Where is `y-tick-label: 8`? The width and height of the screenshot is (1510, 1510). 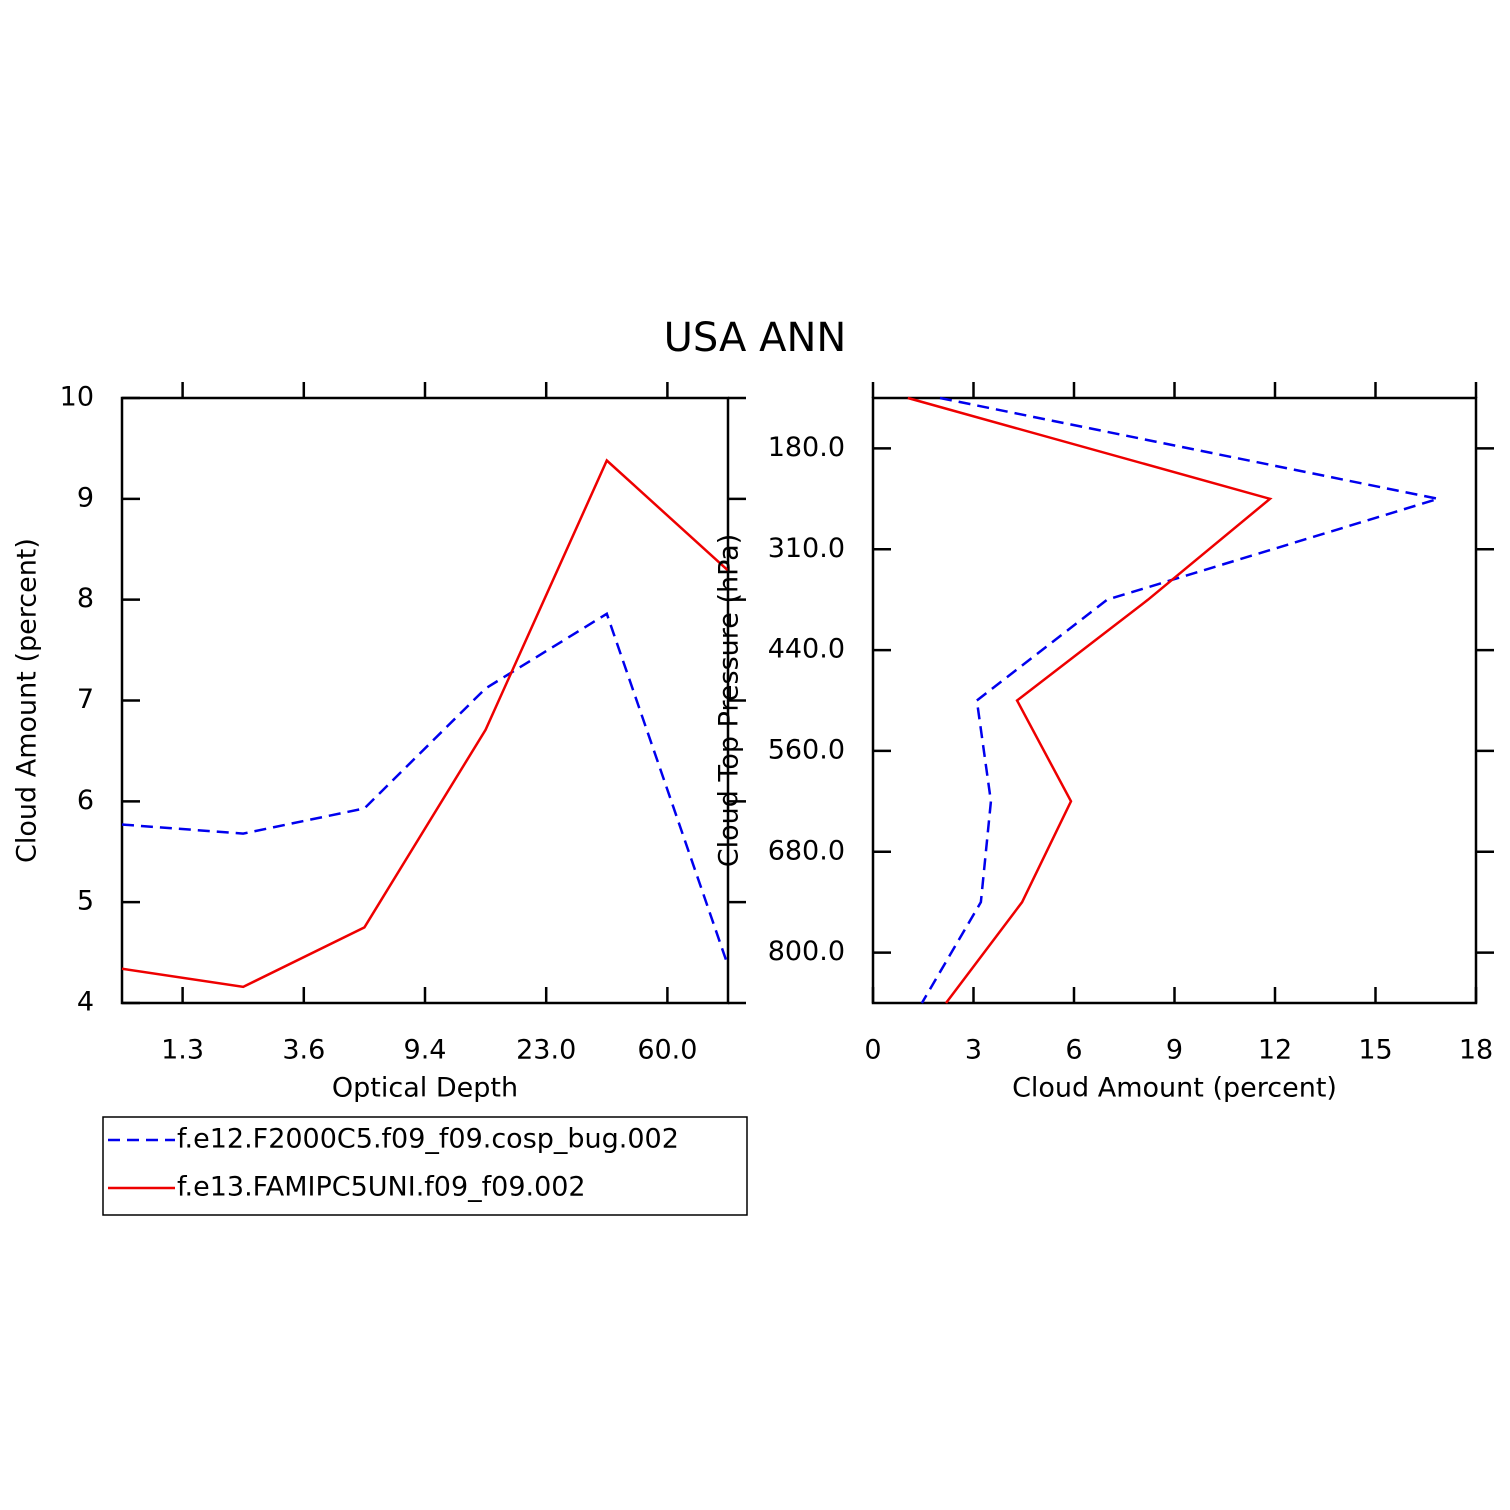 y-tick-label: 8 is located at coordinates (85, 598).